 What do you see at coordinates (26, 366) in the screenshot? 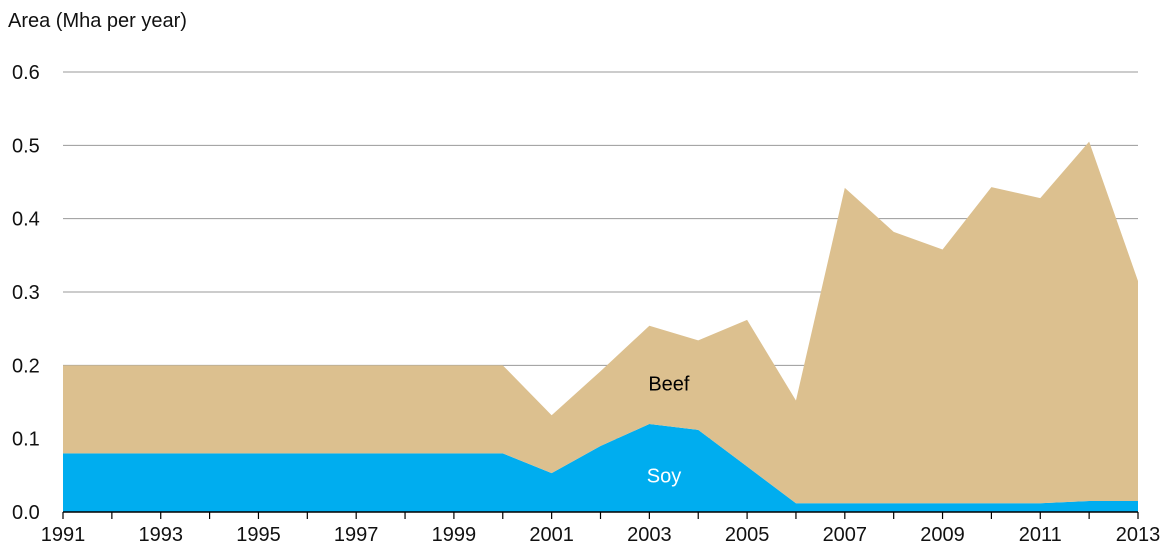
I see `y-tick-label: 0.2` at bounding box center [26, 366].